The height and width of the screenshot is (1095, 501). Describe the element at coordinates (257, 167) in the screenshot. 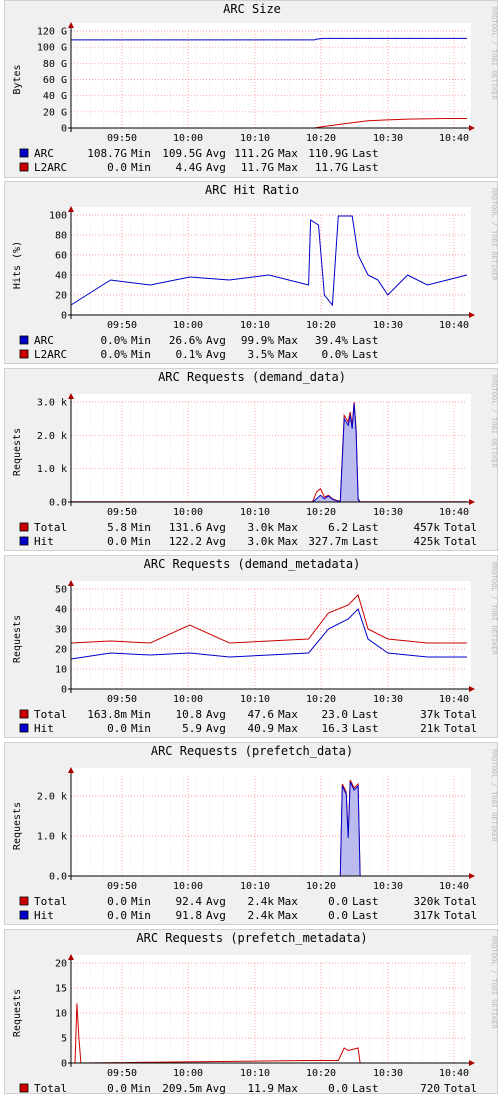

I see `legend-stat-value: 11.7G` at that location.